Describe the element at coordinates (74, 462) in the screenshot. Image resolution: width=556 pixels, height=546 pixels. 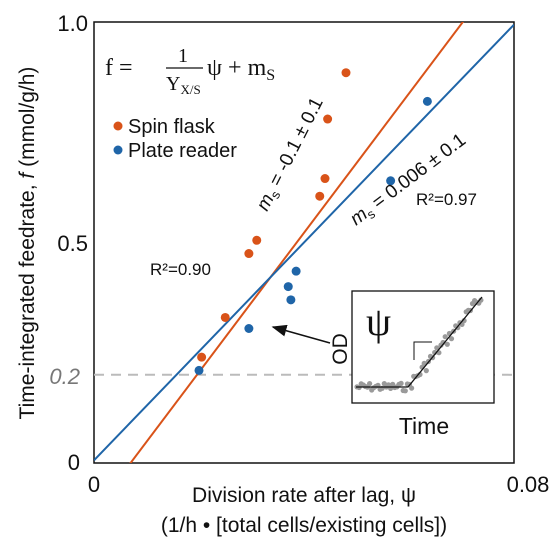
I see `y-tick-label-0: 0` at that location.